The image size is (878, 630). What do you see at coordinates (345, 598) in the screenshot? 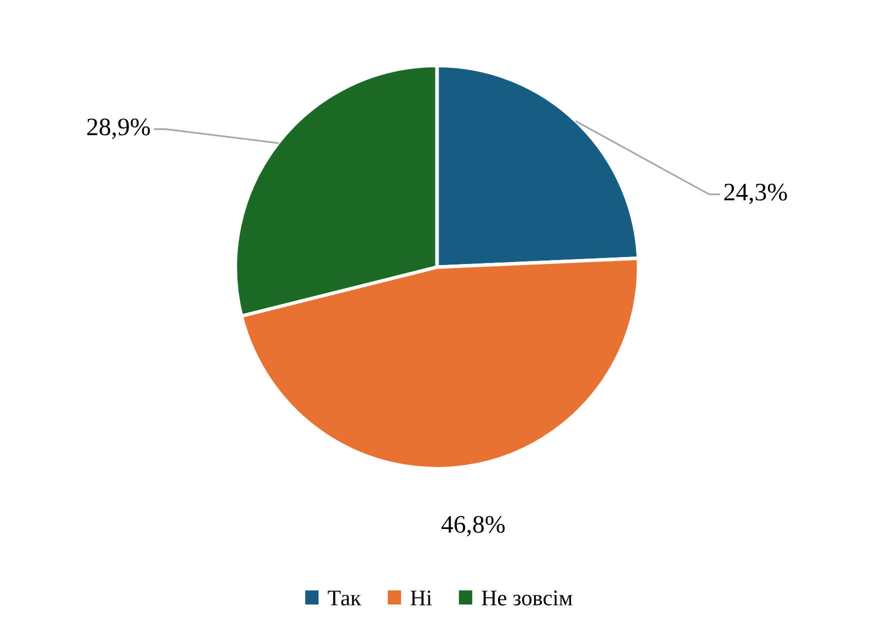
I see `legend-label: Так` at bounding box center [345, 598].